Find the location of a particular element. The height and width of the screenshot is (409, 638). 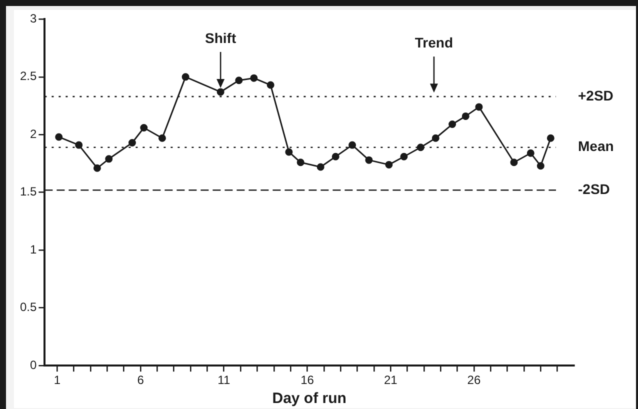

ref-line-label: -2SD is located at coordinates (594, 188).